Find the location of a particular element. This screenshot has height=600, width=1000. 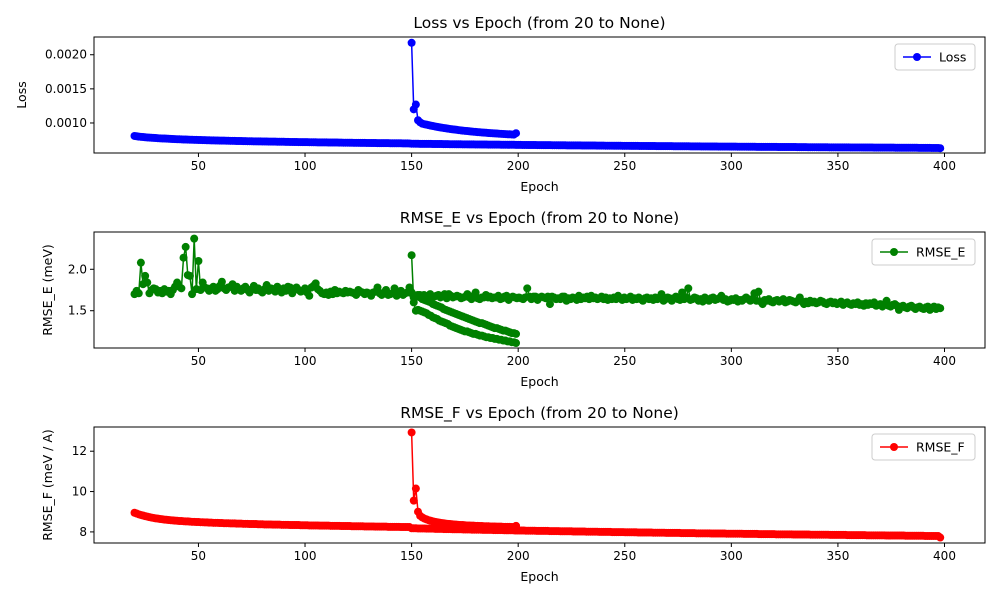

legend: RMSE_E is located at coordinates (923, 252).